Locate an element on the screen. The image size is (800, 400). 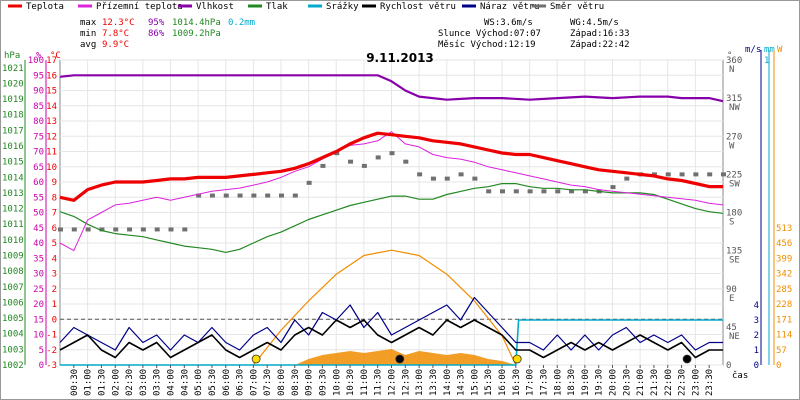
temp-tick-label: 3 is located at coordinates (54, 275).